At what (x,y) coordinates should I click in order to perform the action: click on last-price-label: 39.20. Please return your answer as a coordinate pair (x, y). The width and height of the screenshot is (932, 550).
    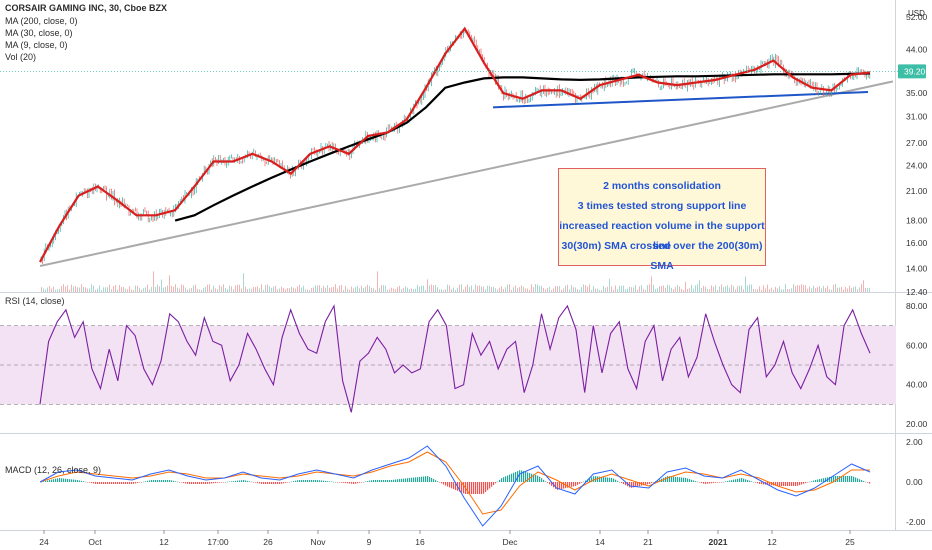
    Looking at the image, I should click on (915, 71).